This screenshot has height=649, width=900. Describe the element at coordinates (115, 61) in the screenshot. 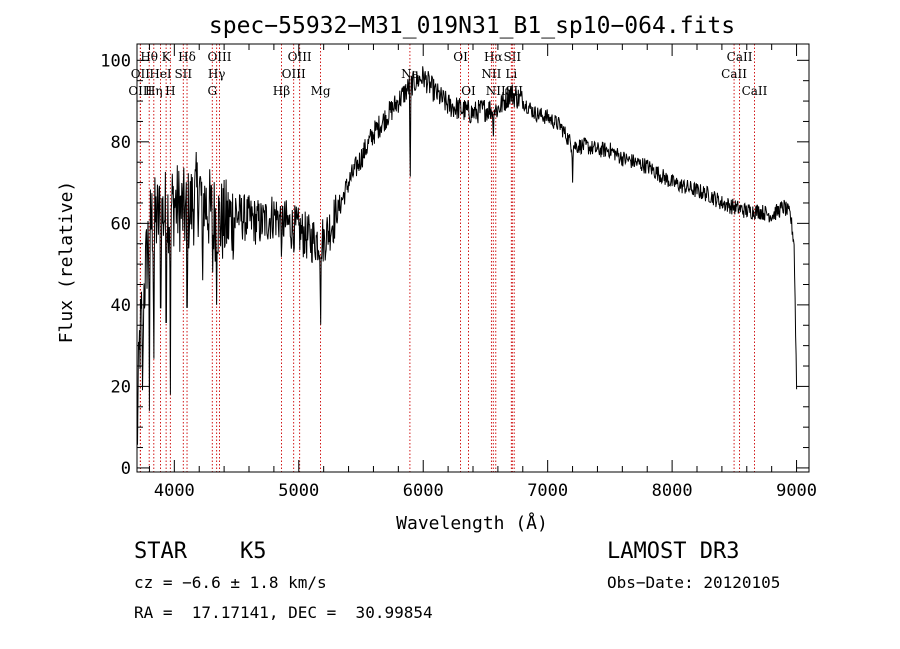

I see `y-tick-label: 100` at that location.